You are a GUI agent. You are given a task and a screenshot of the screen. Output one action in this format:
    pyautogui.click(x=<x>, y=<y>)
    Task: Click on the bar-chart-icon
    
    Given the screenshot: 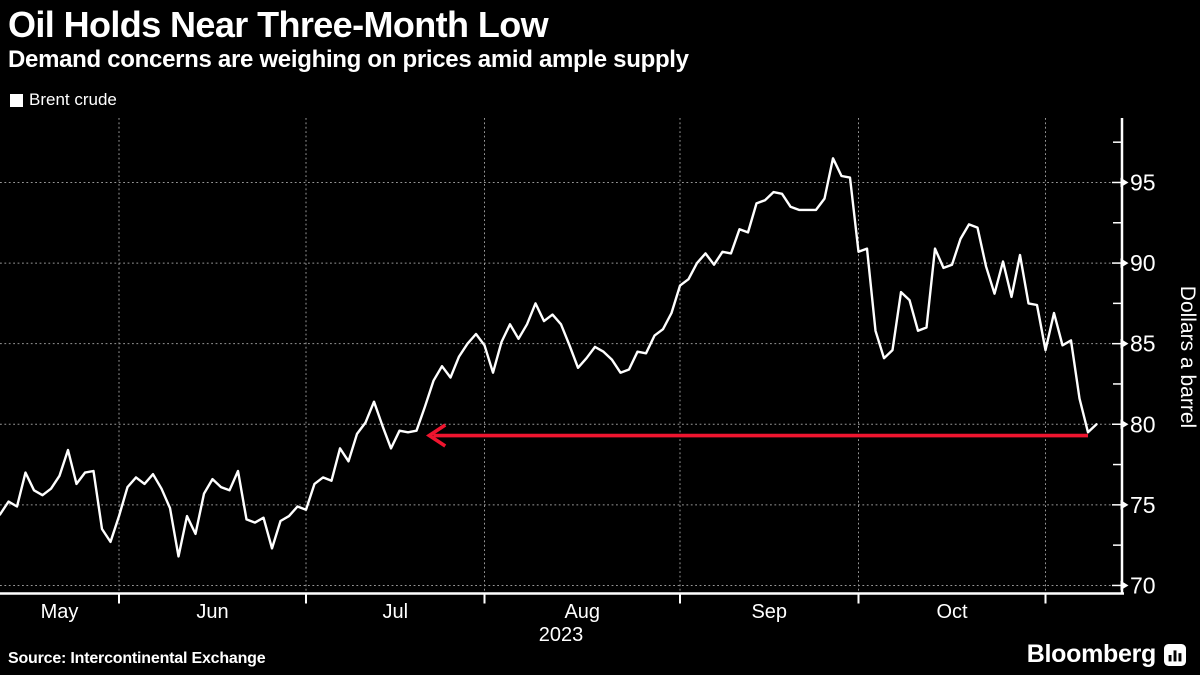 What is the action you would take?
    pyautogui.click(x=1175, y=654)
    